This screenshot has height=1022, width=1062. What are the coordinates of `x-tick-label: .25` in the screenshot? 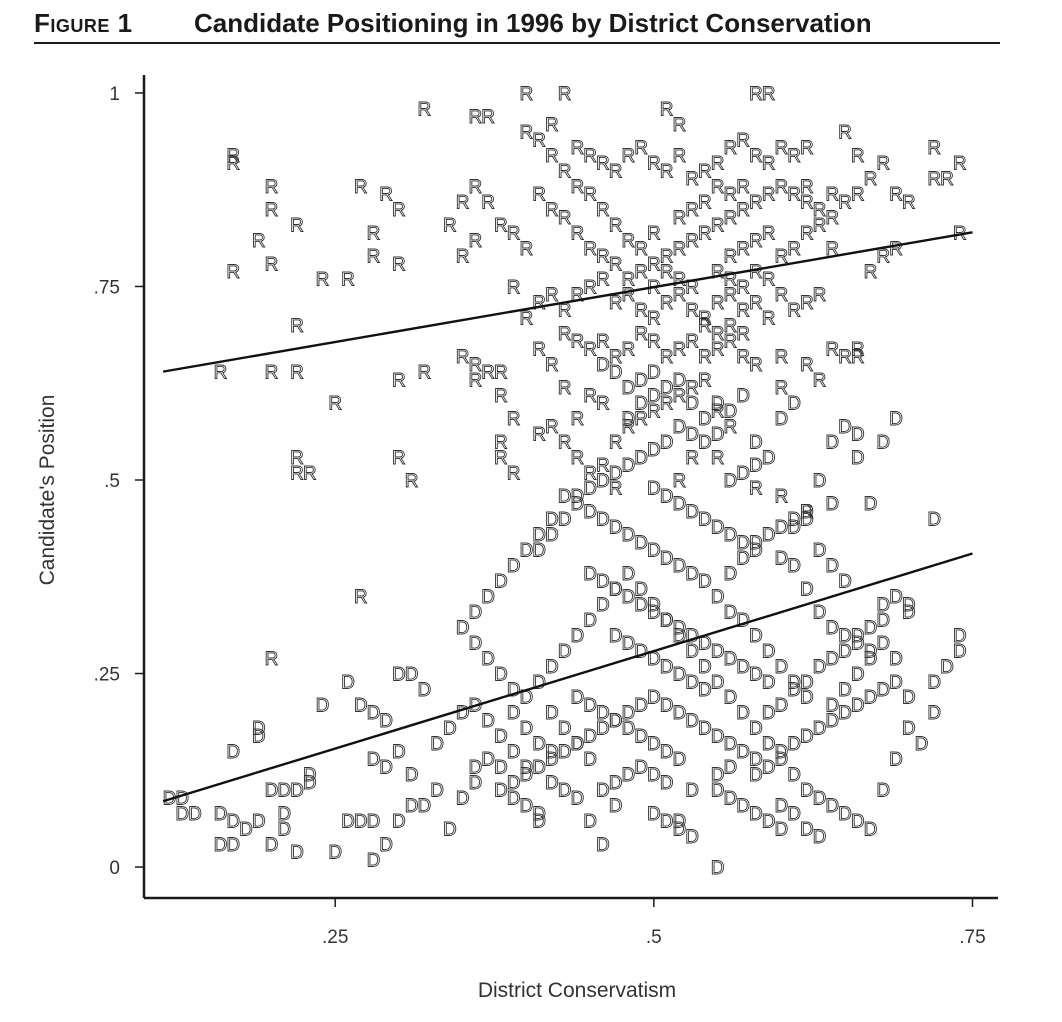 It's located at (335, 937).